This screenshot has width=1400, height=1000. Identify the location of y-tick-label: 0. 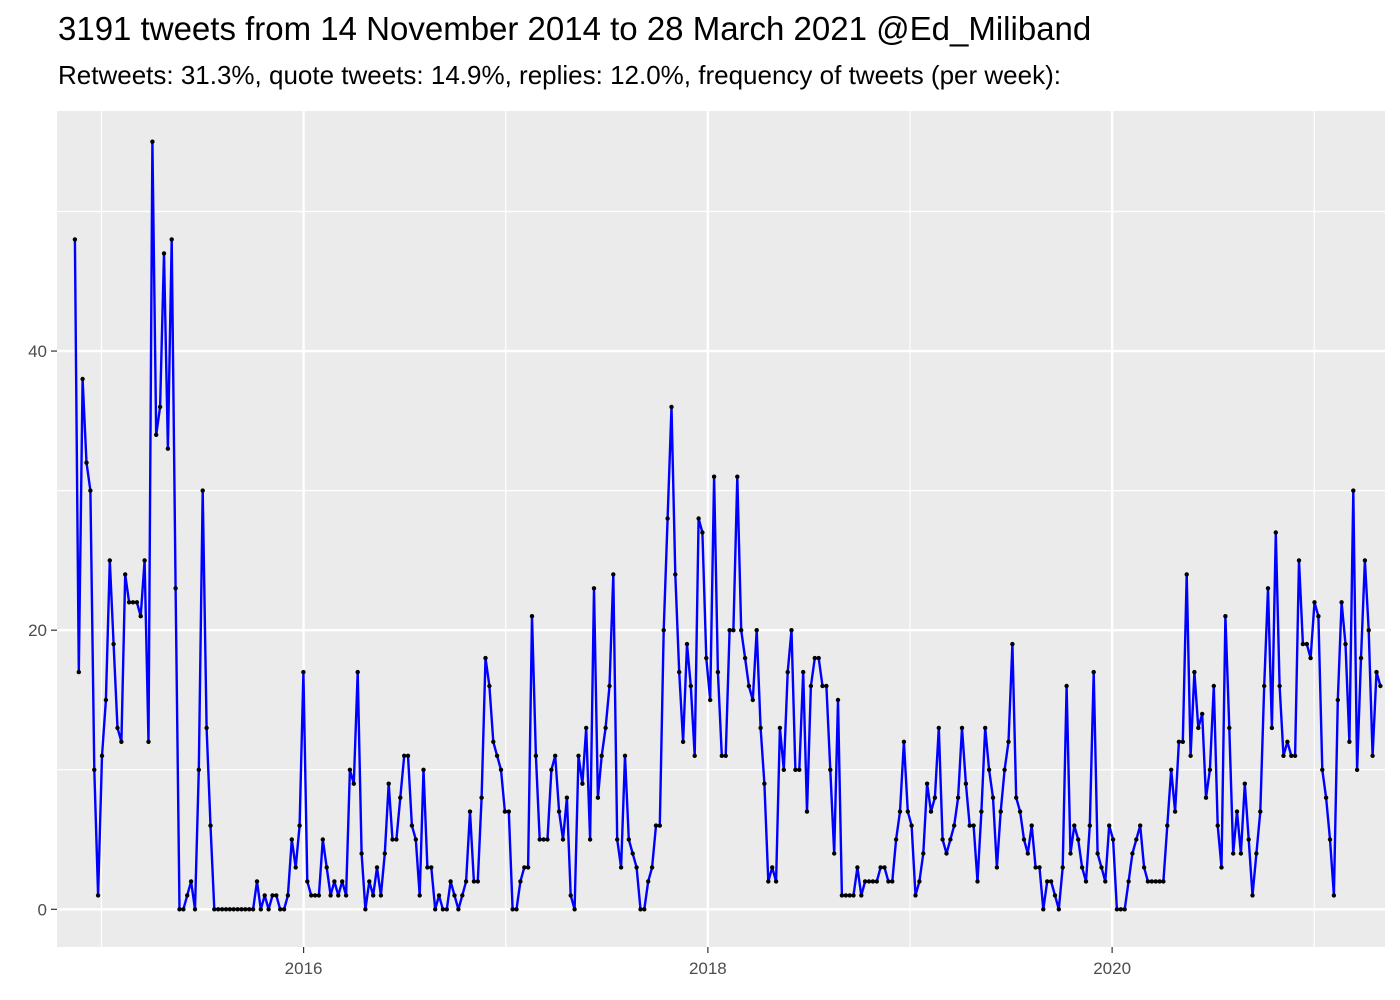
(42, 909).